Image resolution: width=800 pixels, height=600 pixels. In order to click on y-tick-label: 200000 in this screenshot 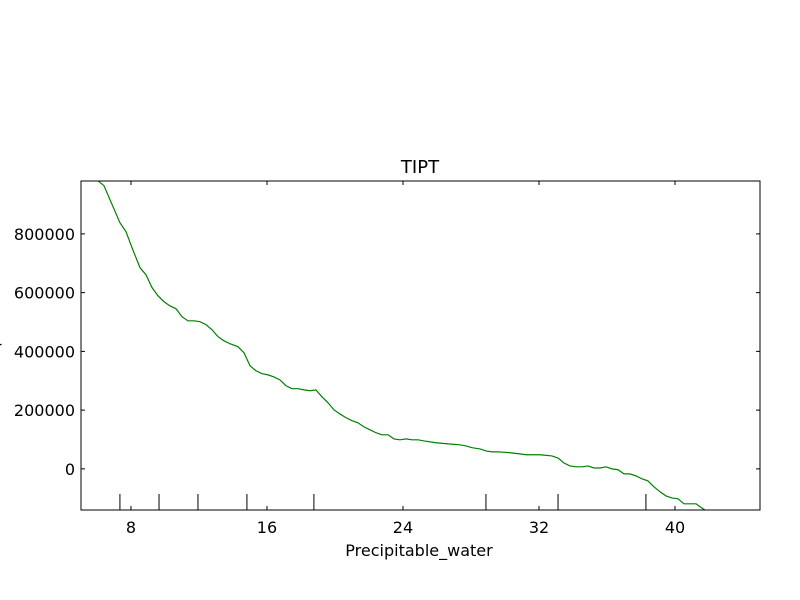, I will do `click(44, 410)`.